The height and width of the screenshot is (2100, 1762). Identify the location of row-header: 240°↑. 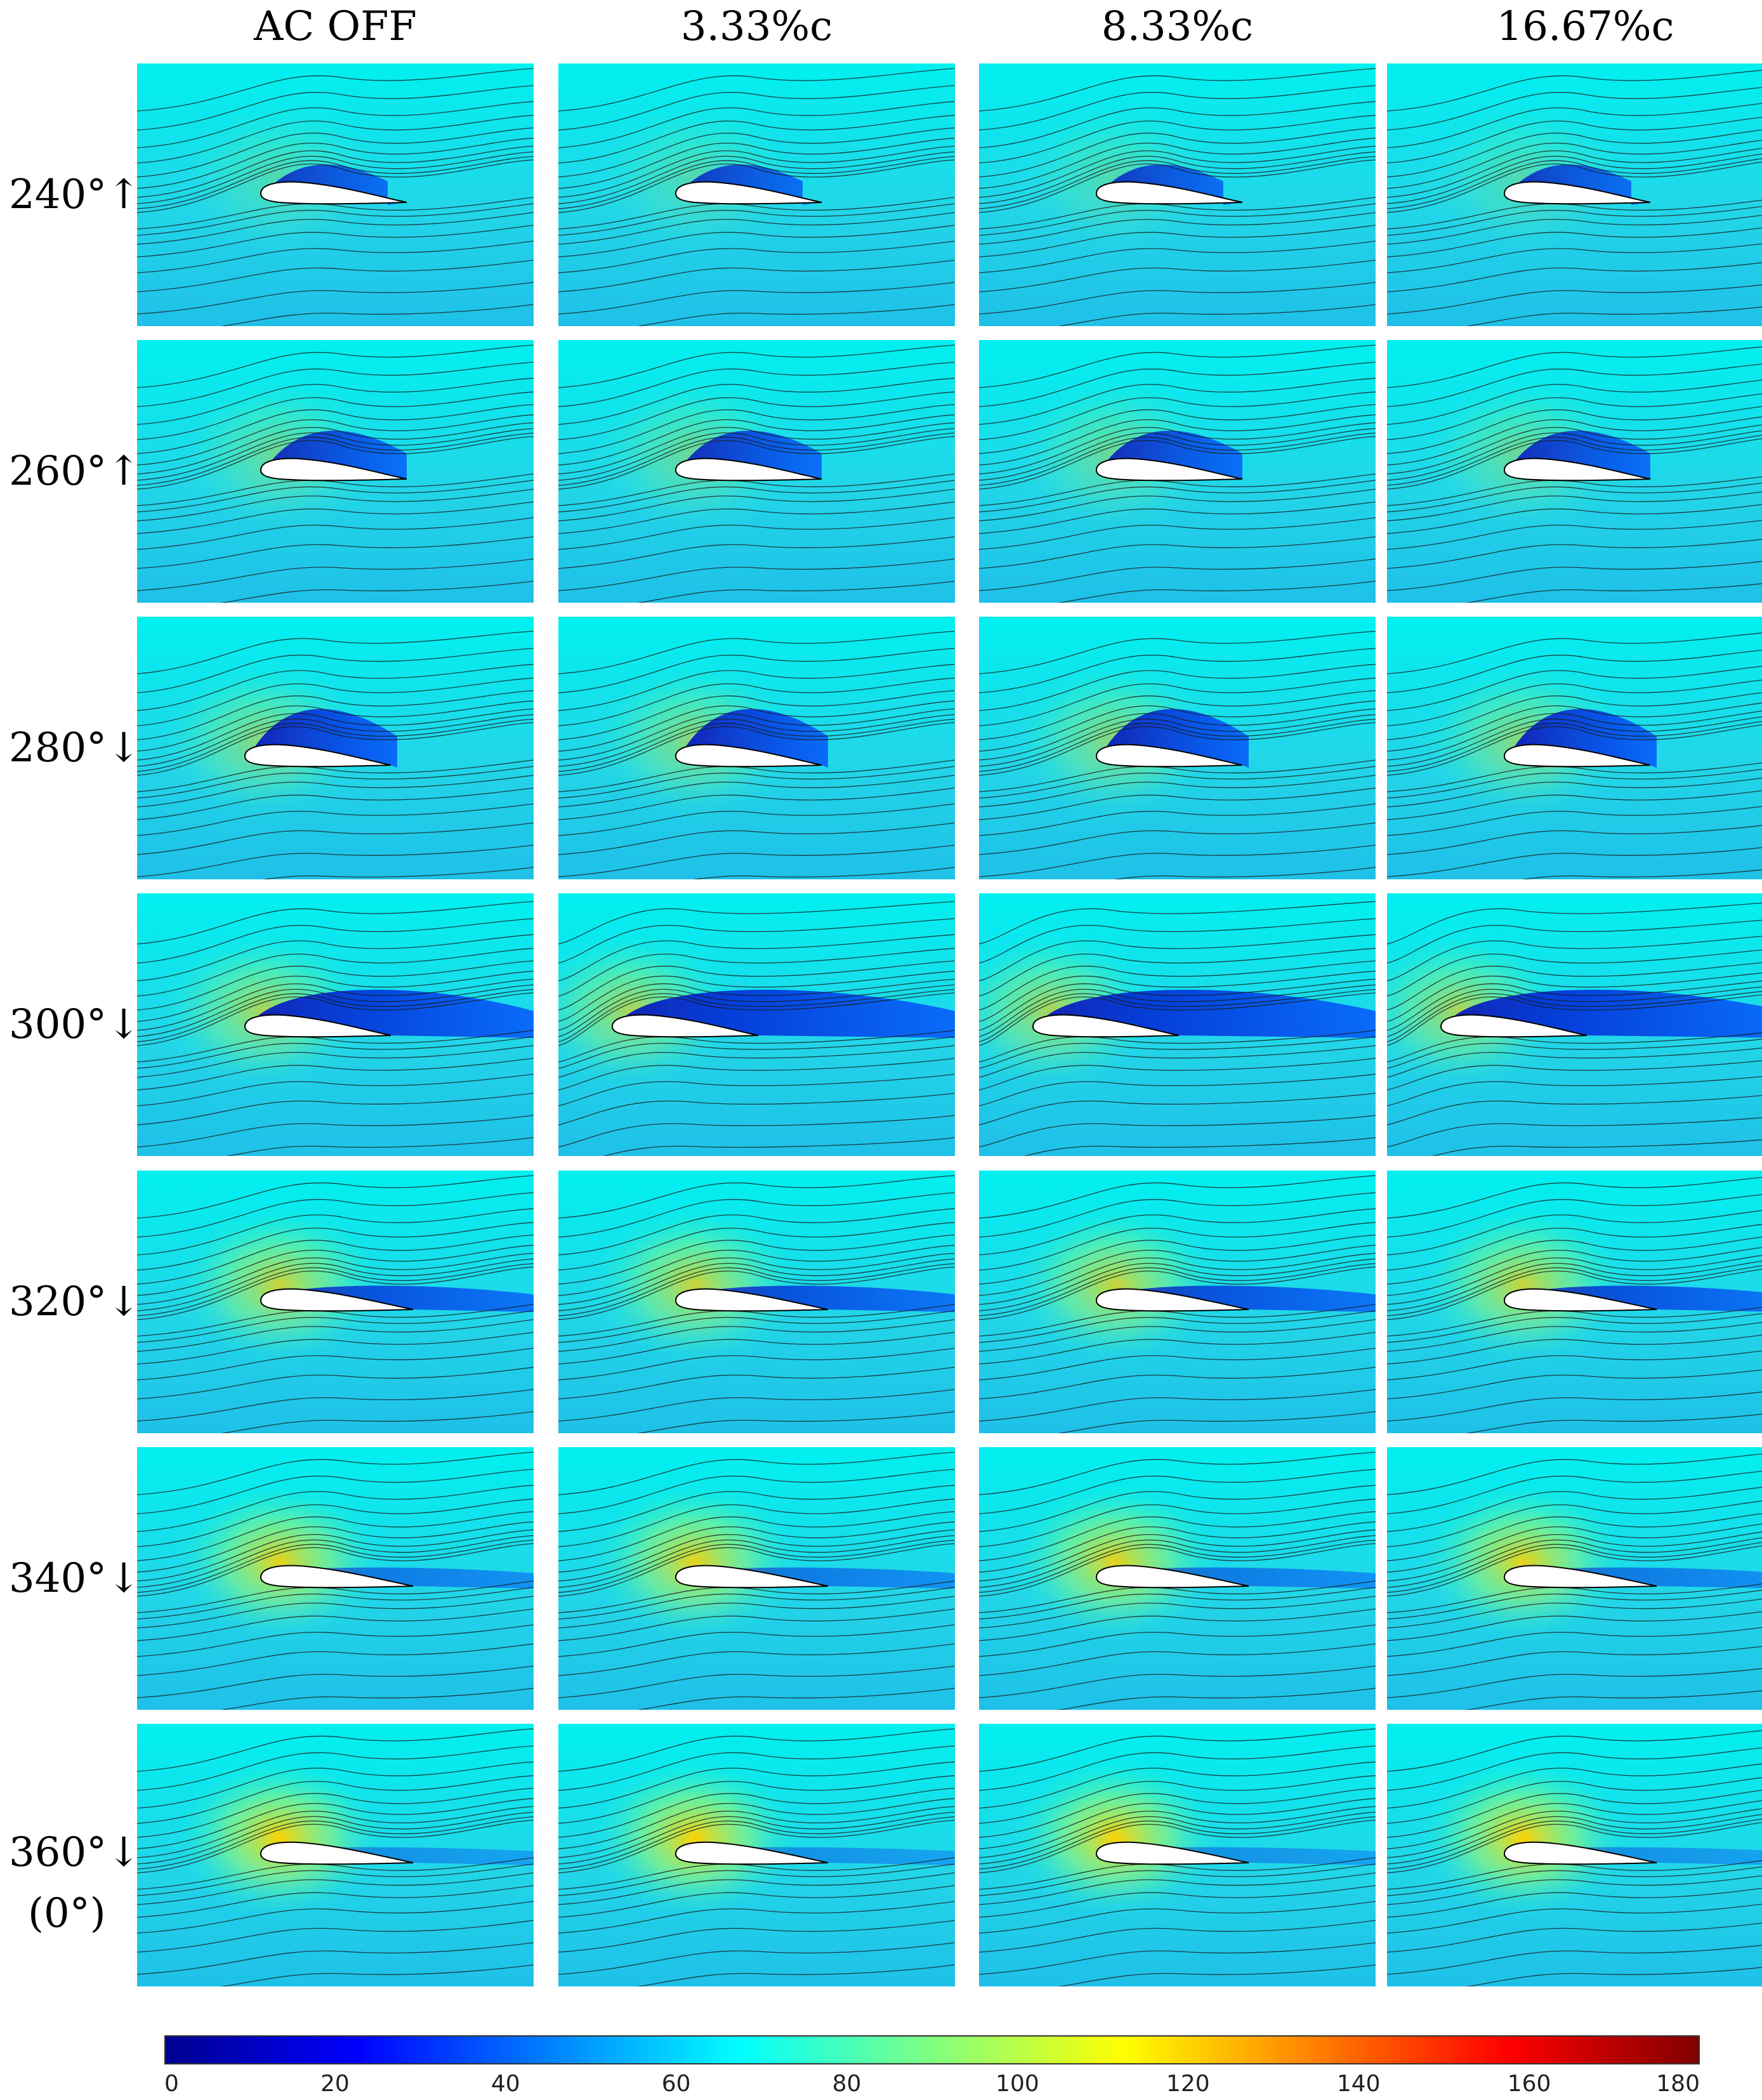
(75, 195).